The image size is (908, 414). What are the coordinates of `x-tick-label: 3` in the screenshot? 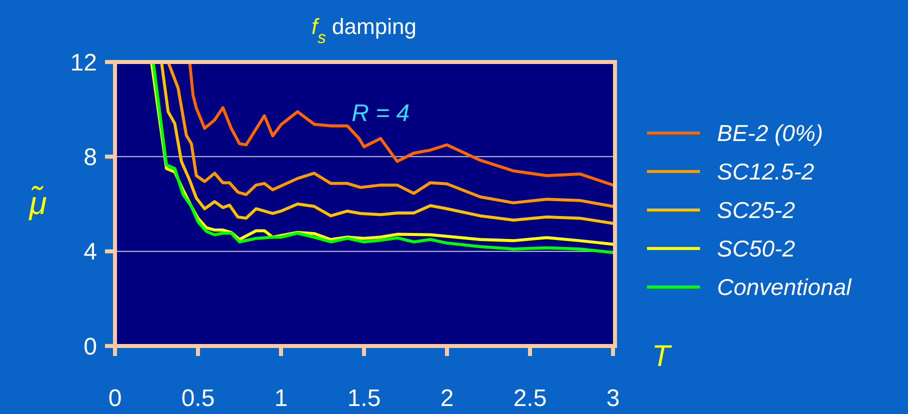 It's located at (613, 398).